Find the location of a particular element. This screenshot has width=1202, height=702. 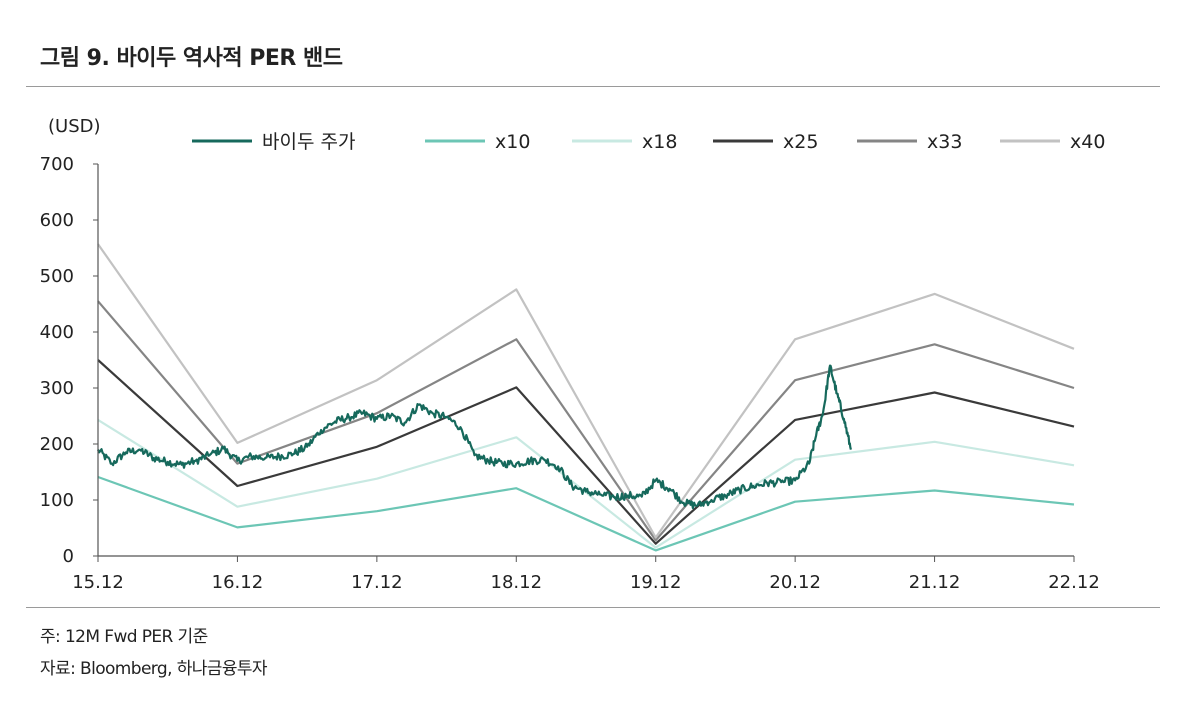

legend-item: x33 is located at coordinates (909, 142).